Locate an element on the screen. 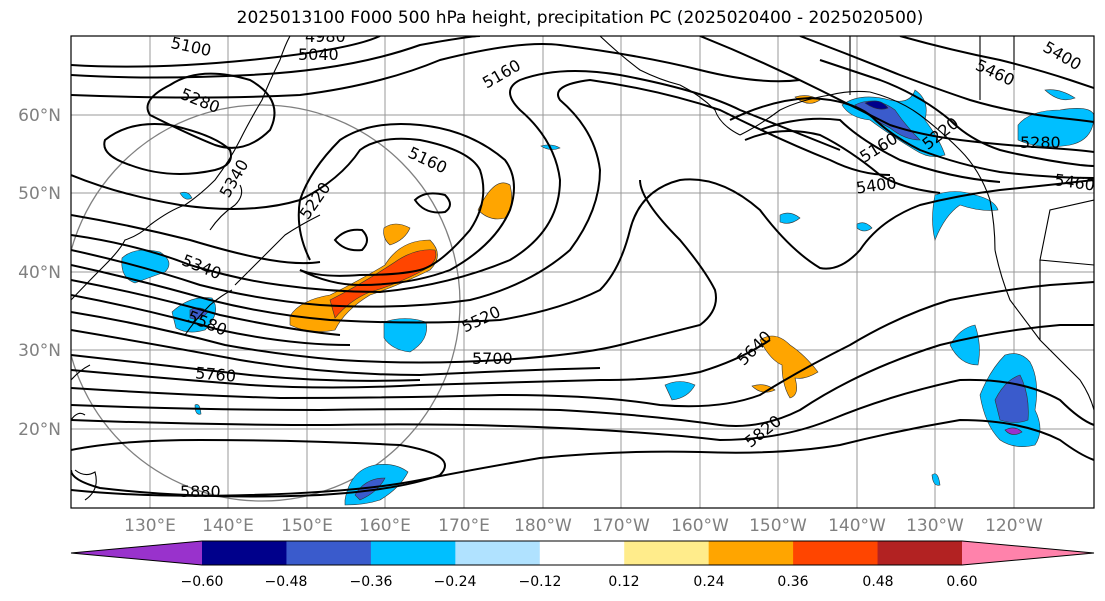 The width and height of the screenshot is (1105, 601). lon-label: 180°W is located at coordinates (543, 526).